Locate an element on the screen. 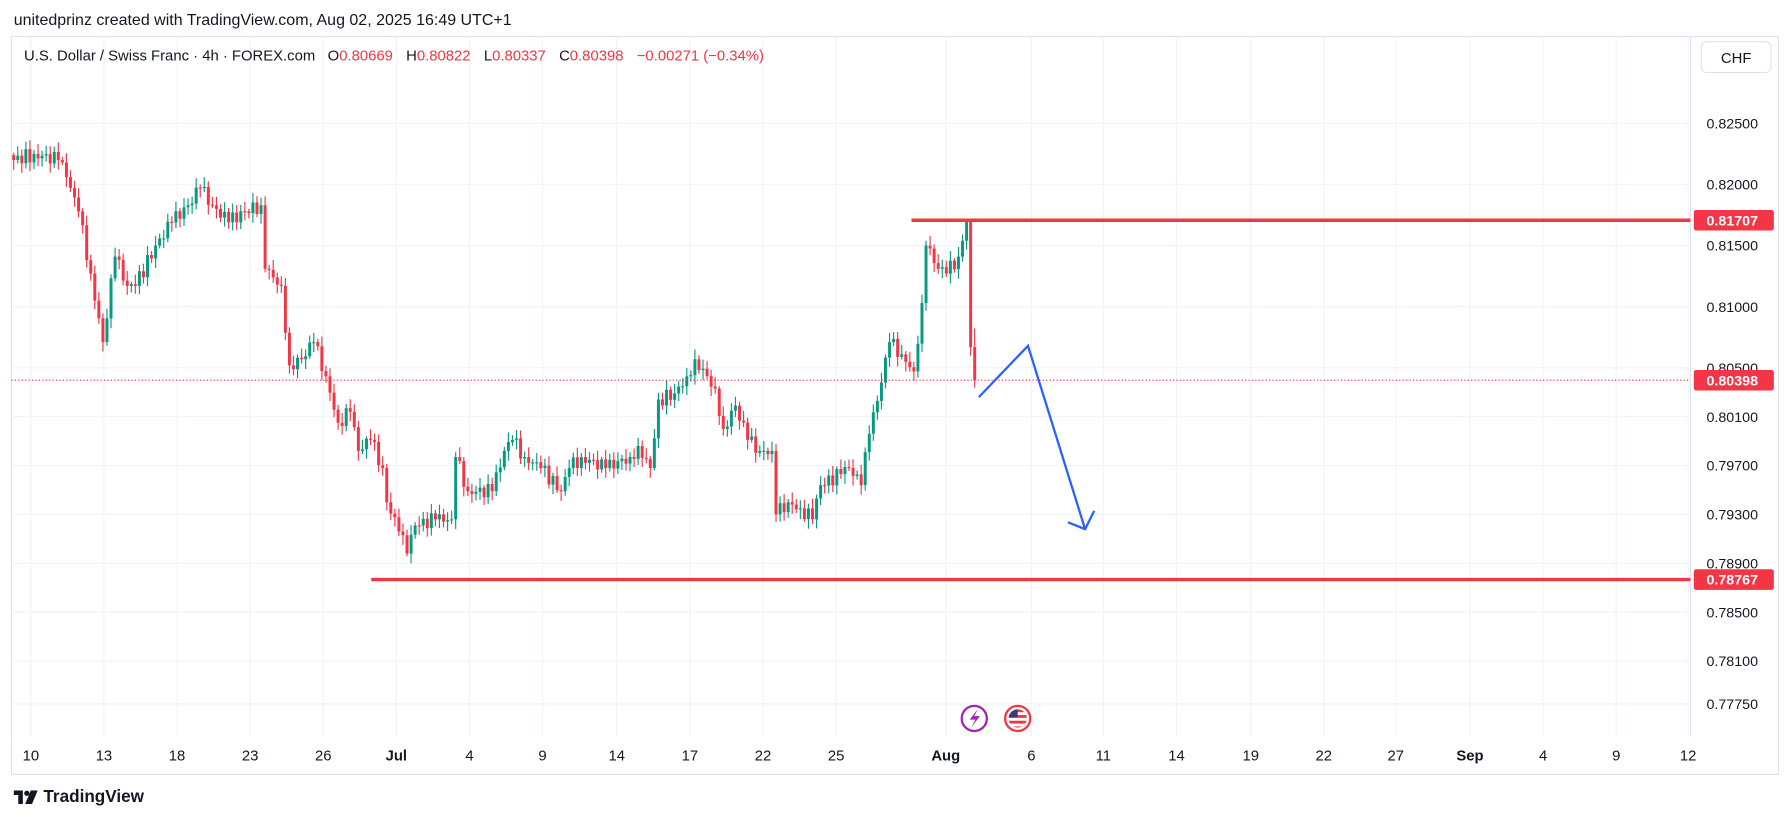  open-value: 0.80669 is located at coordinates (366, 55).